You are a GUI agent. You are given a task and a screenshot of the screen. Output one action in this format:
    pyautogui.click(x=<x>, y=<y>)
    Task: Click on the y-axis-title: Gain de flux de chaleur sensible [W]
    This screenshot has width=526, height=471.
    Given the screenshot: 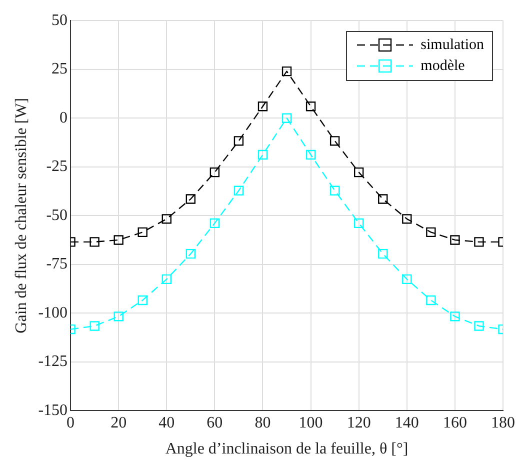 What is the action you would take?
    pyautogui.click(x=21, y=216)
    